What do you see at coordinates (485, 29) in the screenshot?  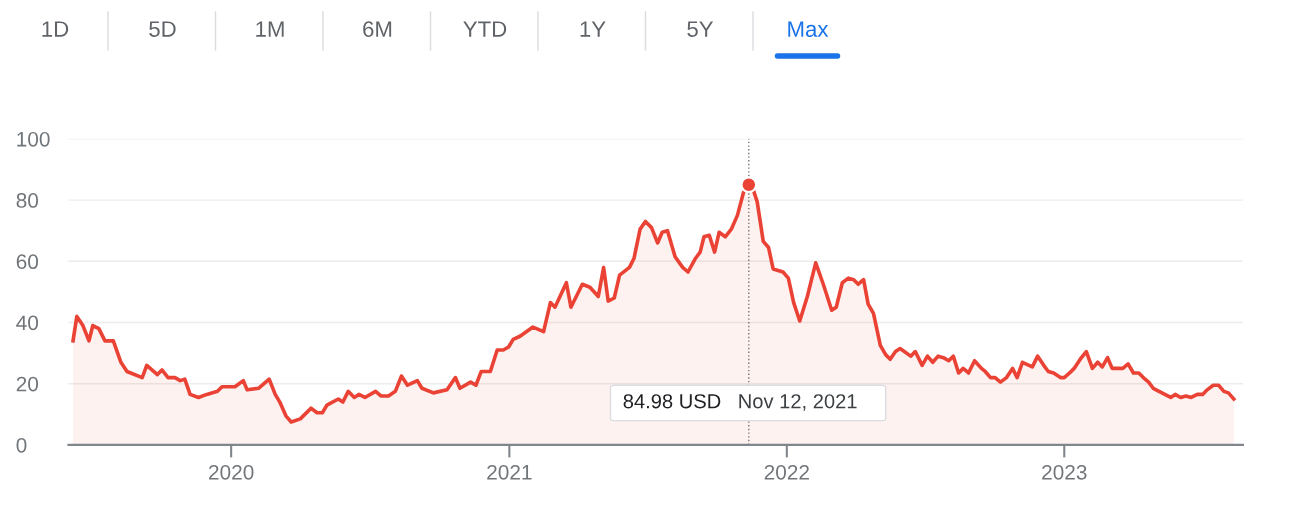 I see `text: YTD` at bounding box center [485, 29].